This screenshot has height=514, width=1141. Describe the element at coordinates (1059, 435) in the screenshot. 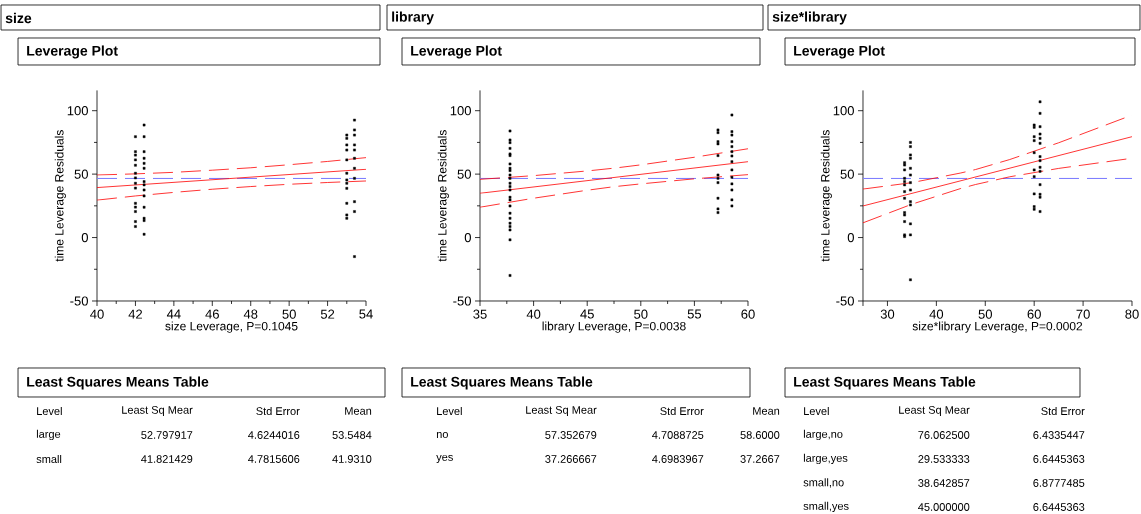

I see `text: 6.4335447` at that location.